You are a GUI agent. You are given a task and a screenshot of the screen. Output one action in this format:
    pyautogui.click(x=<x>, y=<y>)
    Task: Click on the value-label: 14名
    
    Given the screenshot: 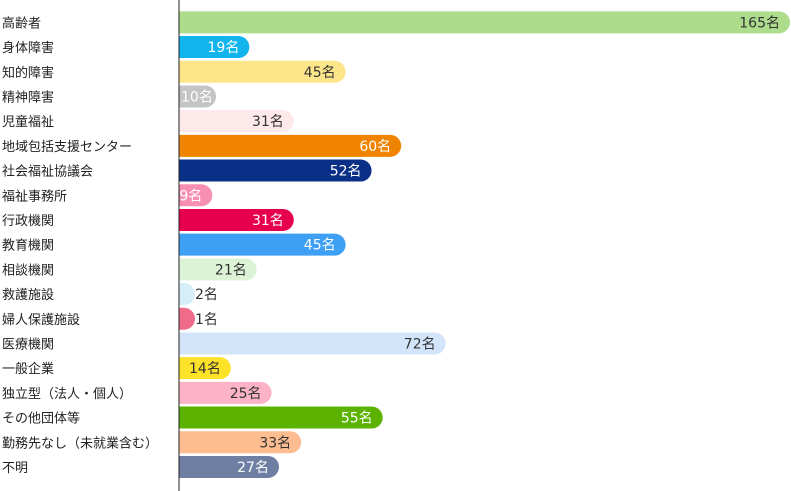 What is the action you would take?
    pyautogui.click(x=205, y=369)
    